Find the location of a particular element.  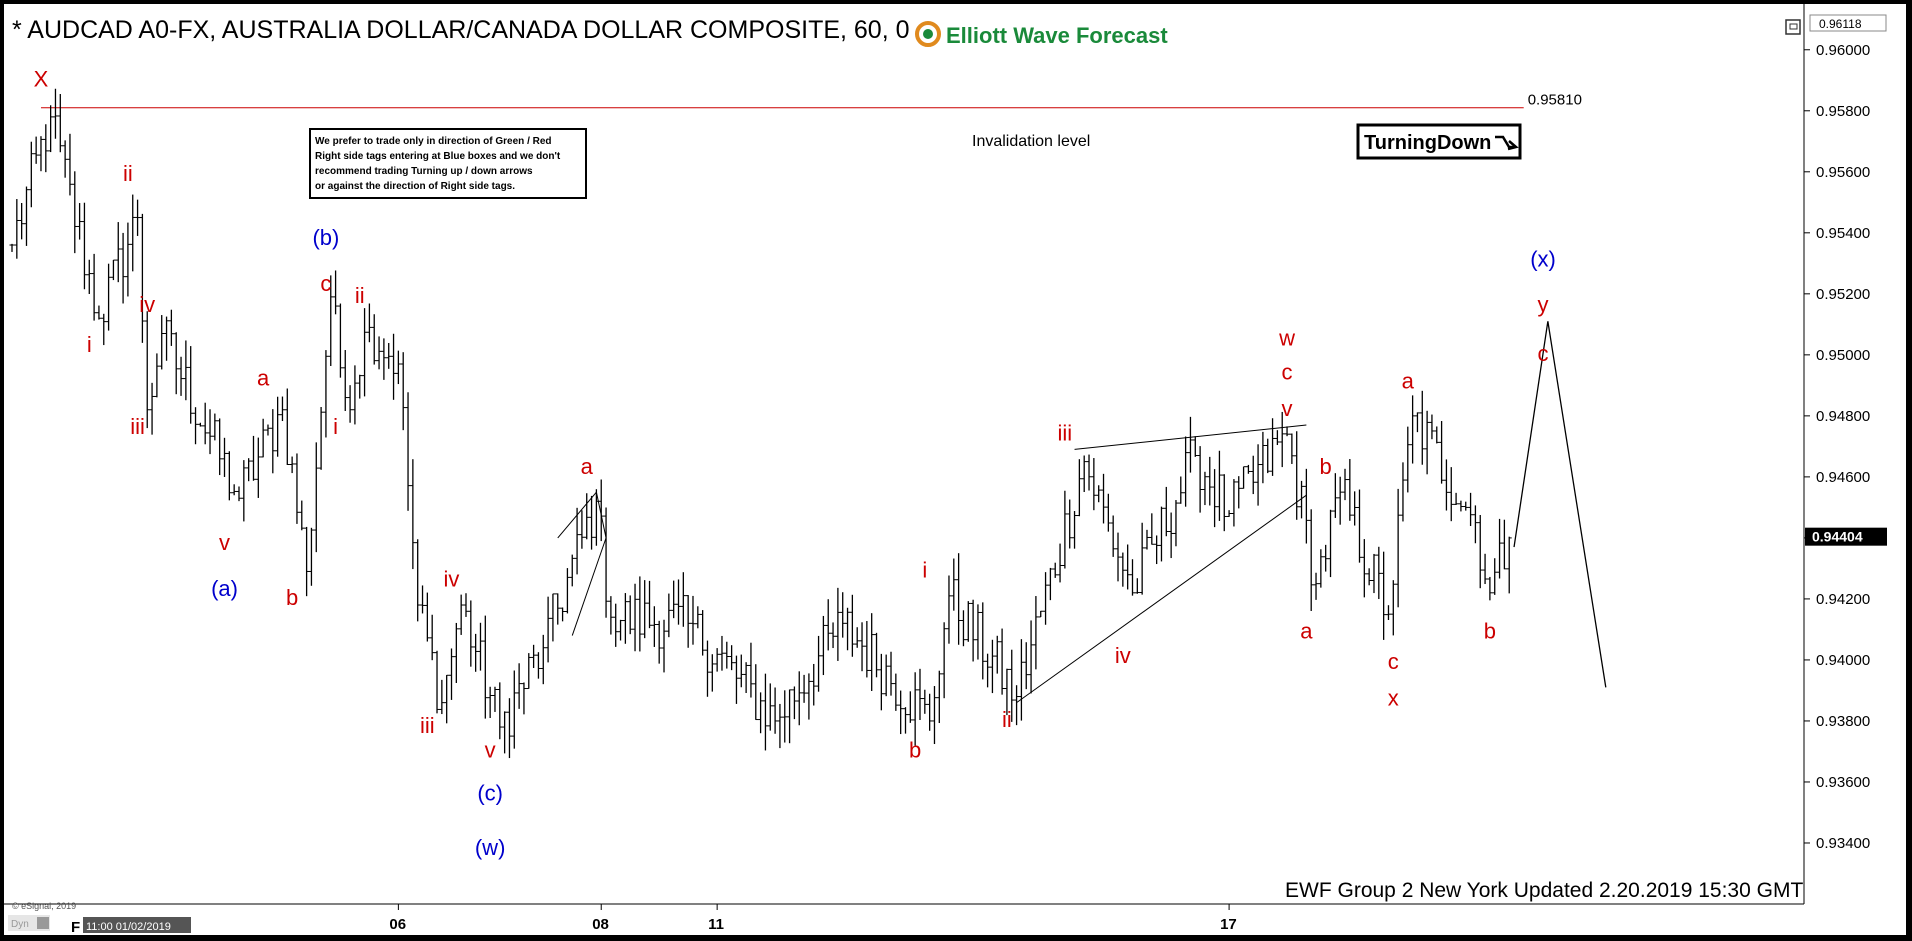

copyright-text: © eSignal, 2019 is located at coordinates (44, 906).